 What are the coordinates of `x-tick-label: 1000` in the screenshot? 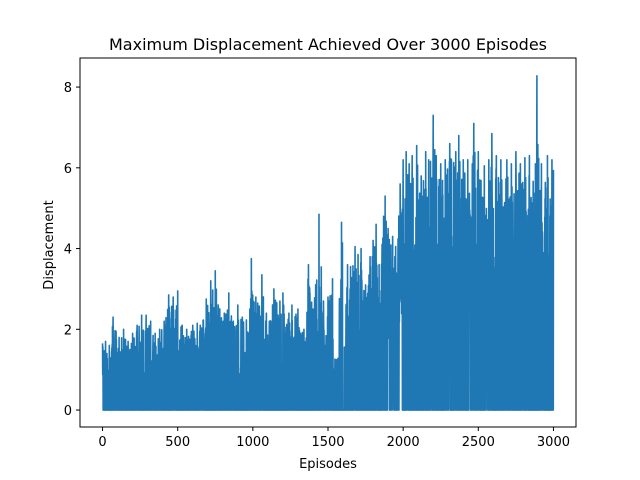 It's located at (252, 442).